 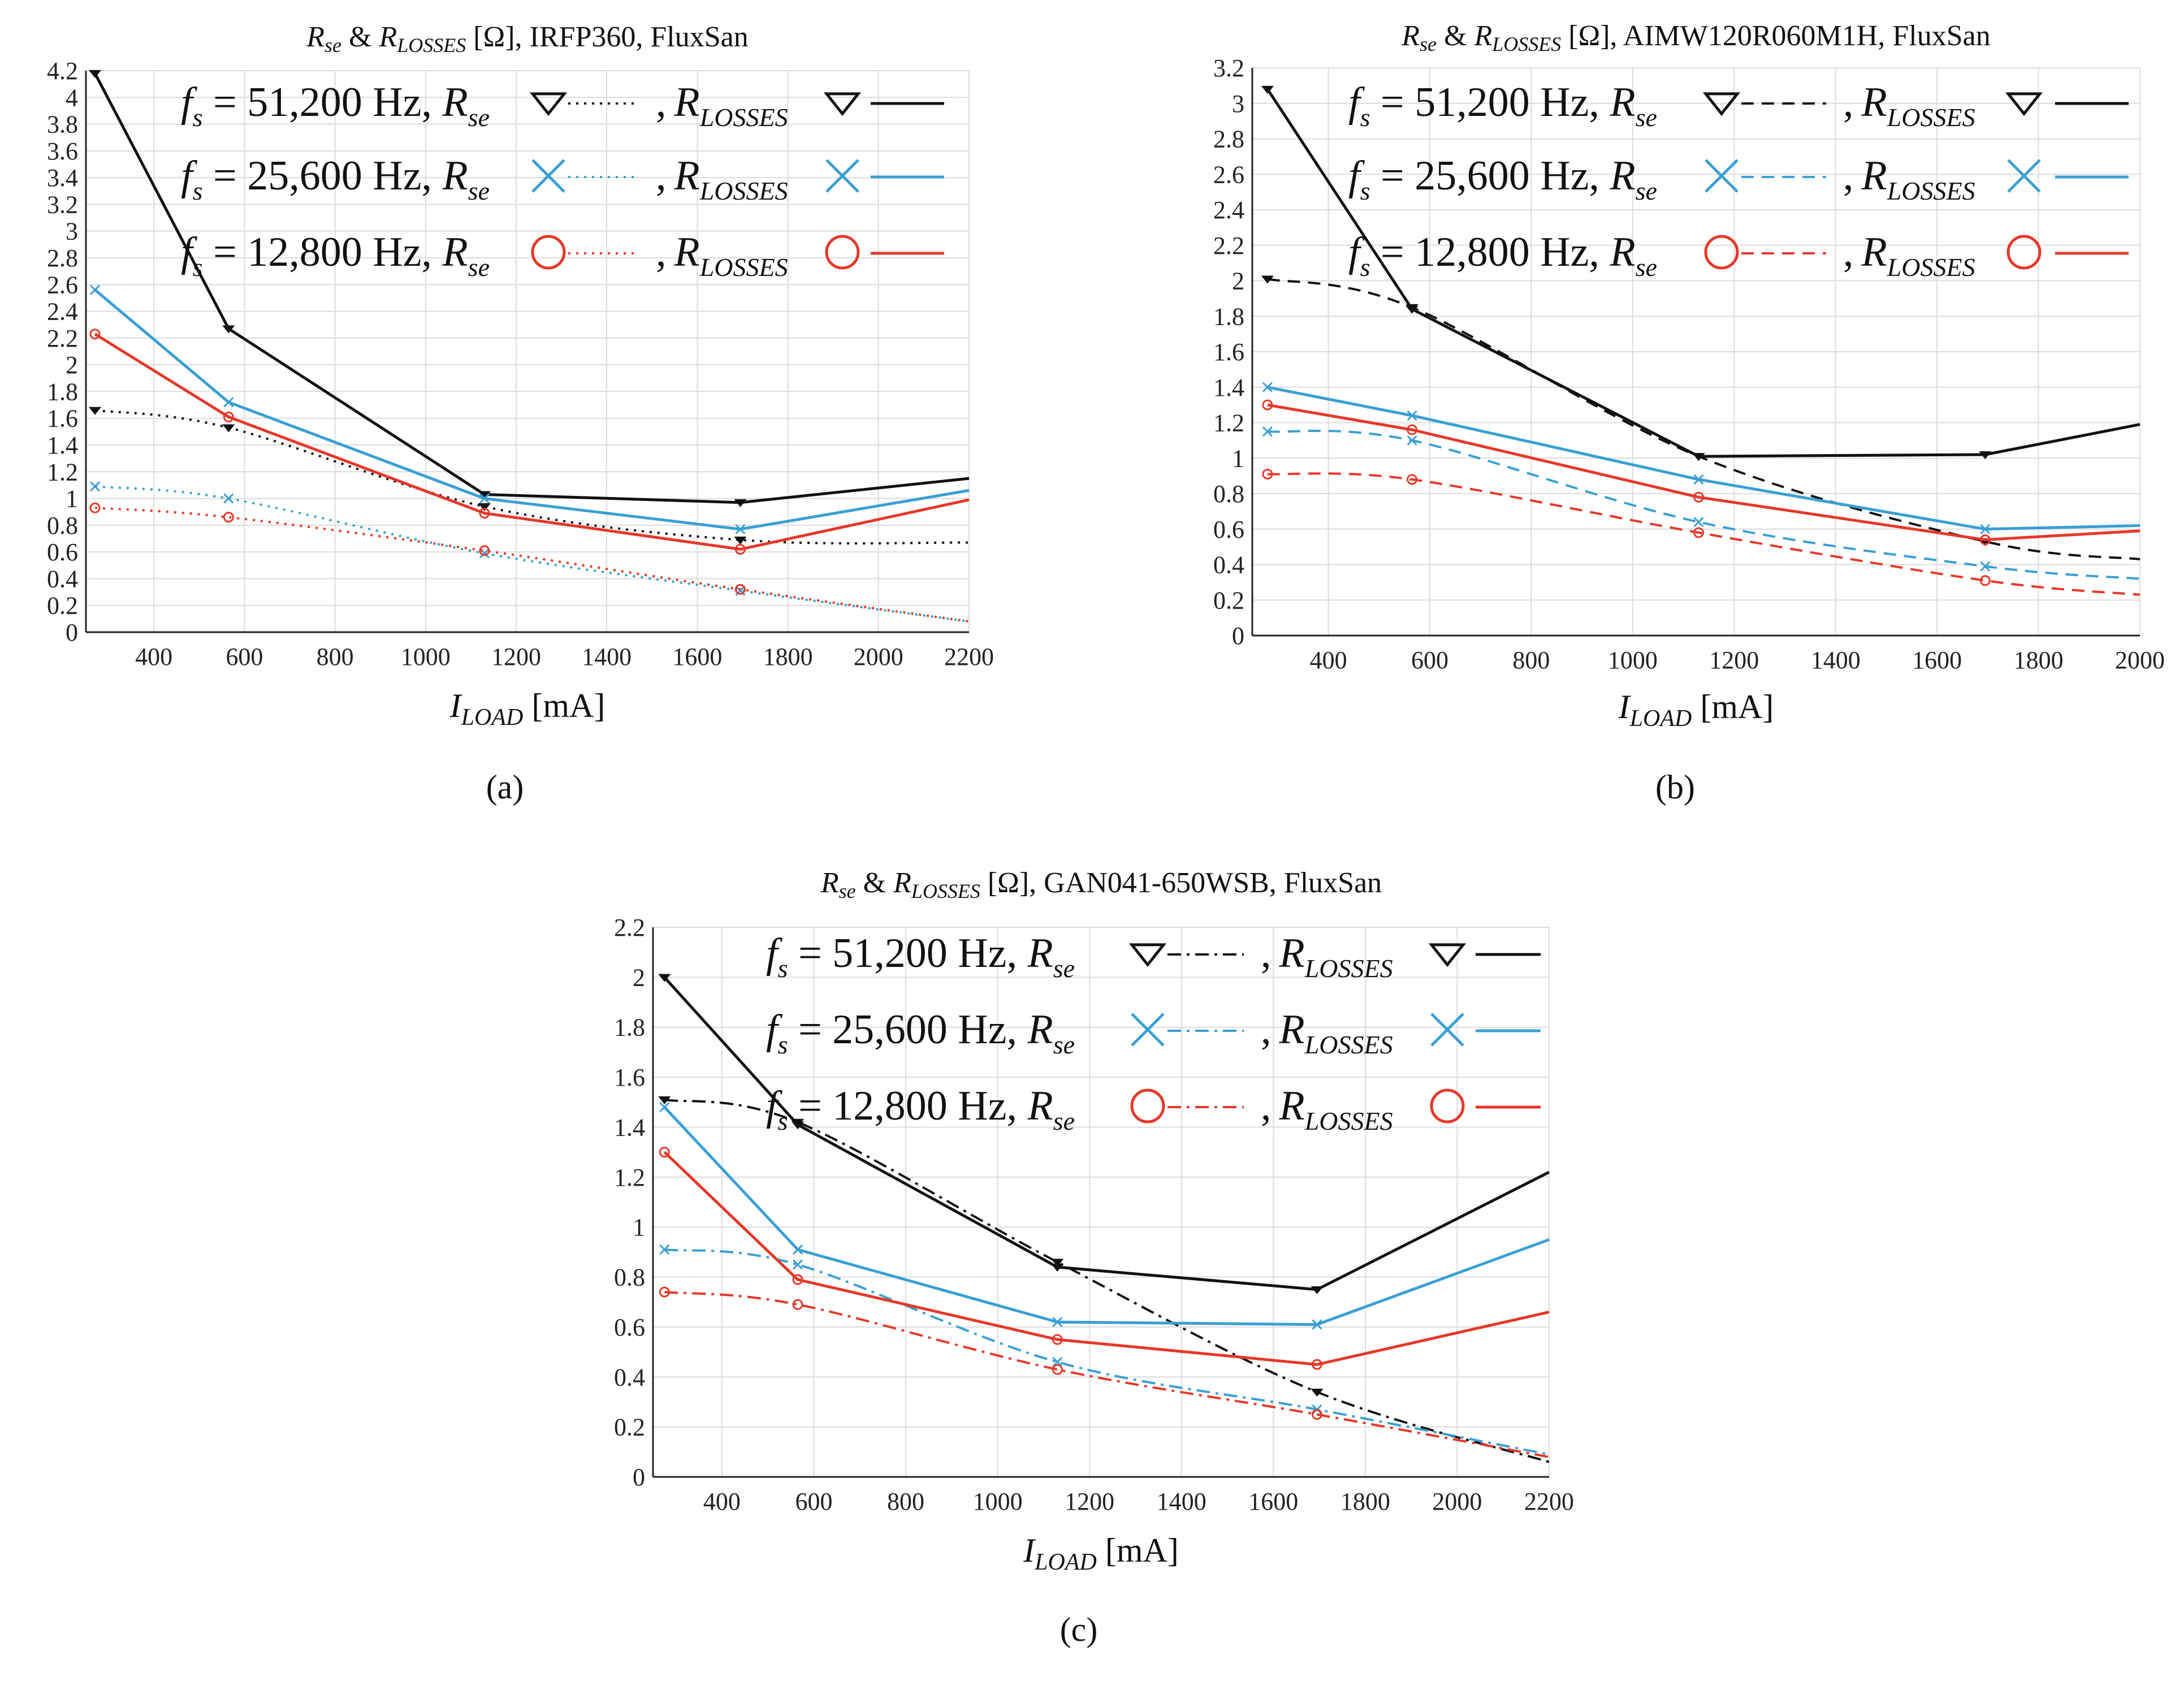 What do you see at coordinates (335, 105) in the screenshot?
I see `legend-entry-0-0: fs = 51,200 Hz, Rse` at bounding box center [335, 105].